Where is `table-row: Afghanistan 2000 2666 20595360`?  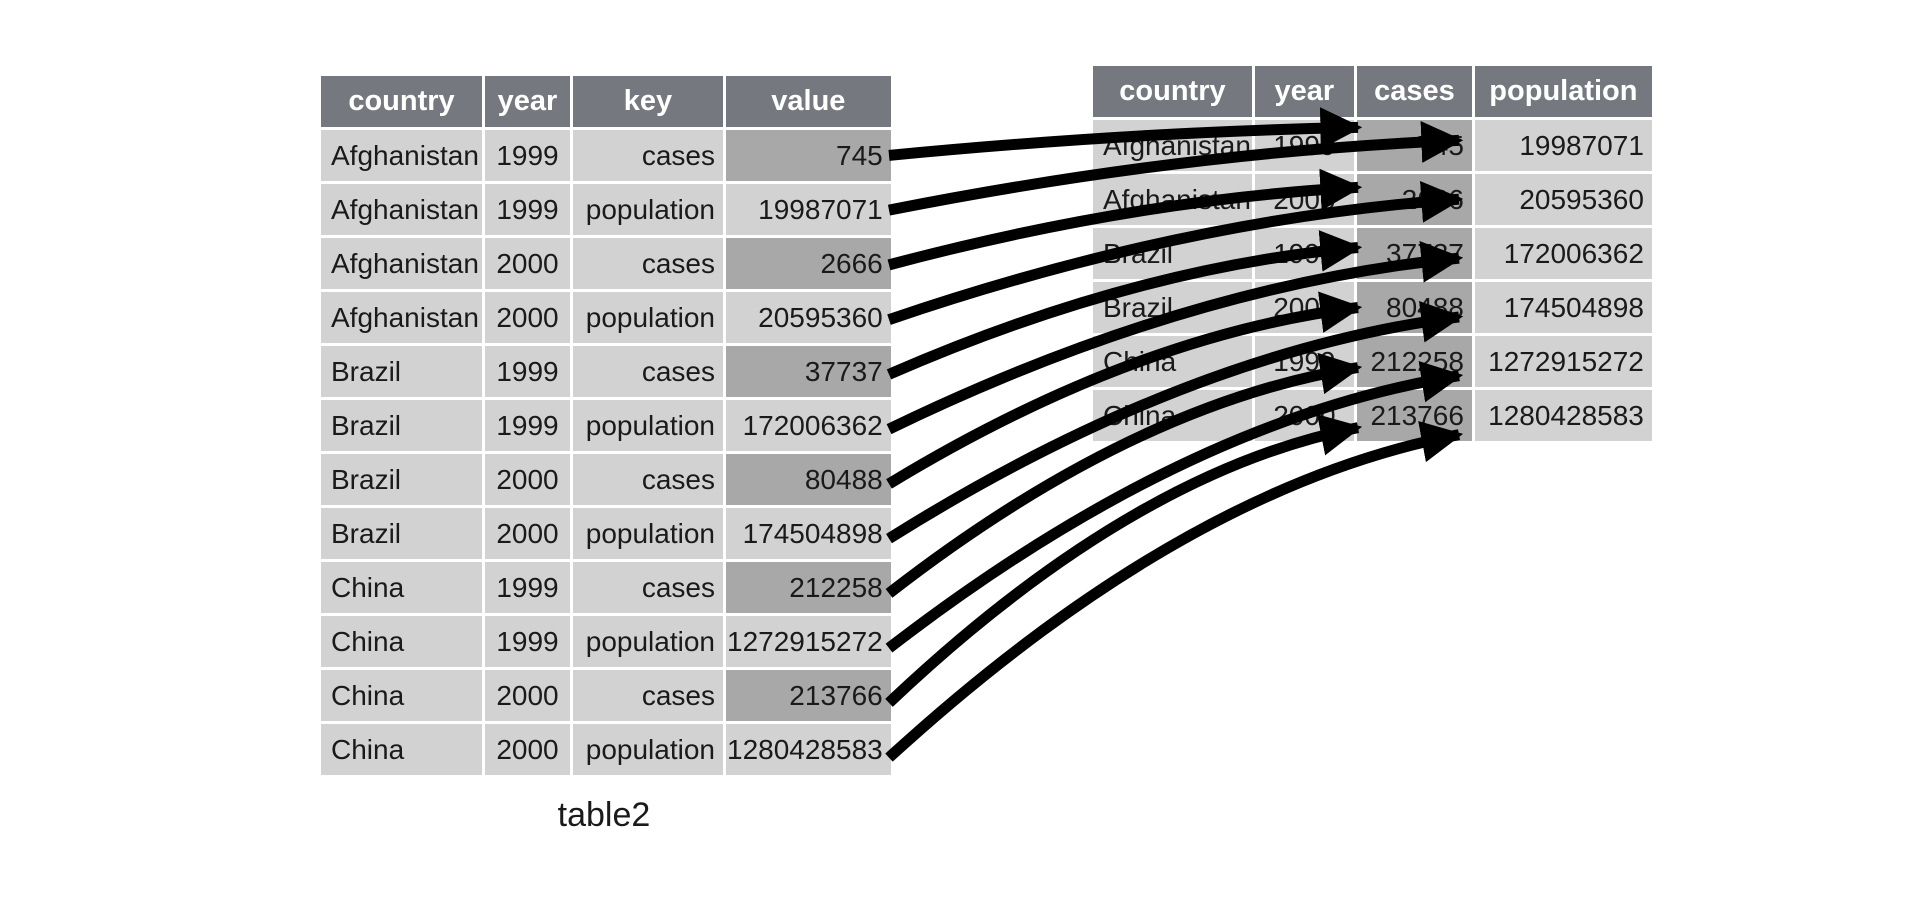
table-row: Afghanistan 2000 2666 20595360 is located at coordinates (1372, 199).